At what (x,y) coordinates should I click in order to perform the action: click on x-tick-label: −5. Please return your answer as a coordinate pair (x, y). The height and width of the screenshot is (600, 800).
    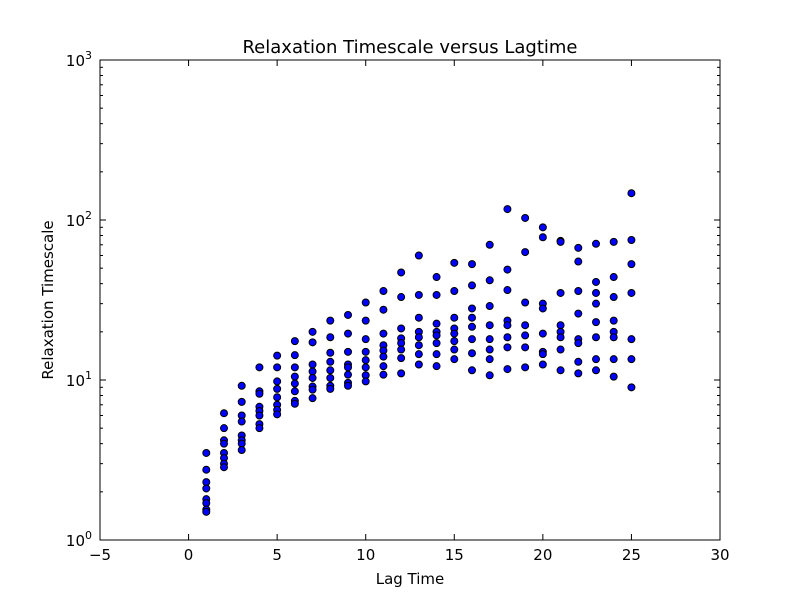
    Looking at the image, I should click on (100, 555).